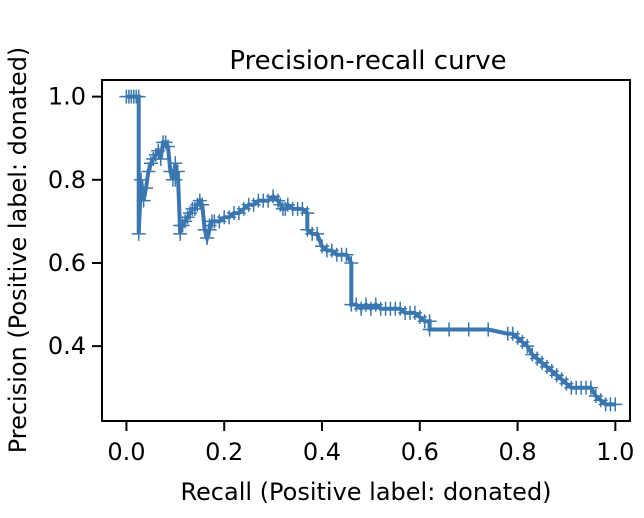  What do you see at coordinates (75, 221) in the screenshot?
I see `y-axis: 0.4 0.6 0.8 1.0` at bounding box center [75, 221].